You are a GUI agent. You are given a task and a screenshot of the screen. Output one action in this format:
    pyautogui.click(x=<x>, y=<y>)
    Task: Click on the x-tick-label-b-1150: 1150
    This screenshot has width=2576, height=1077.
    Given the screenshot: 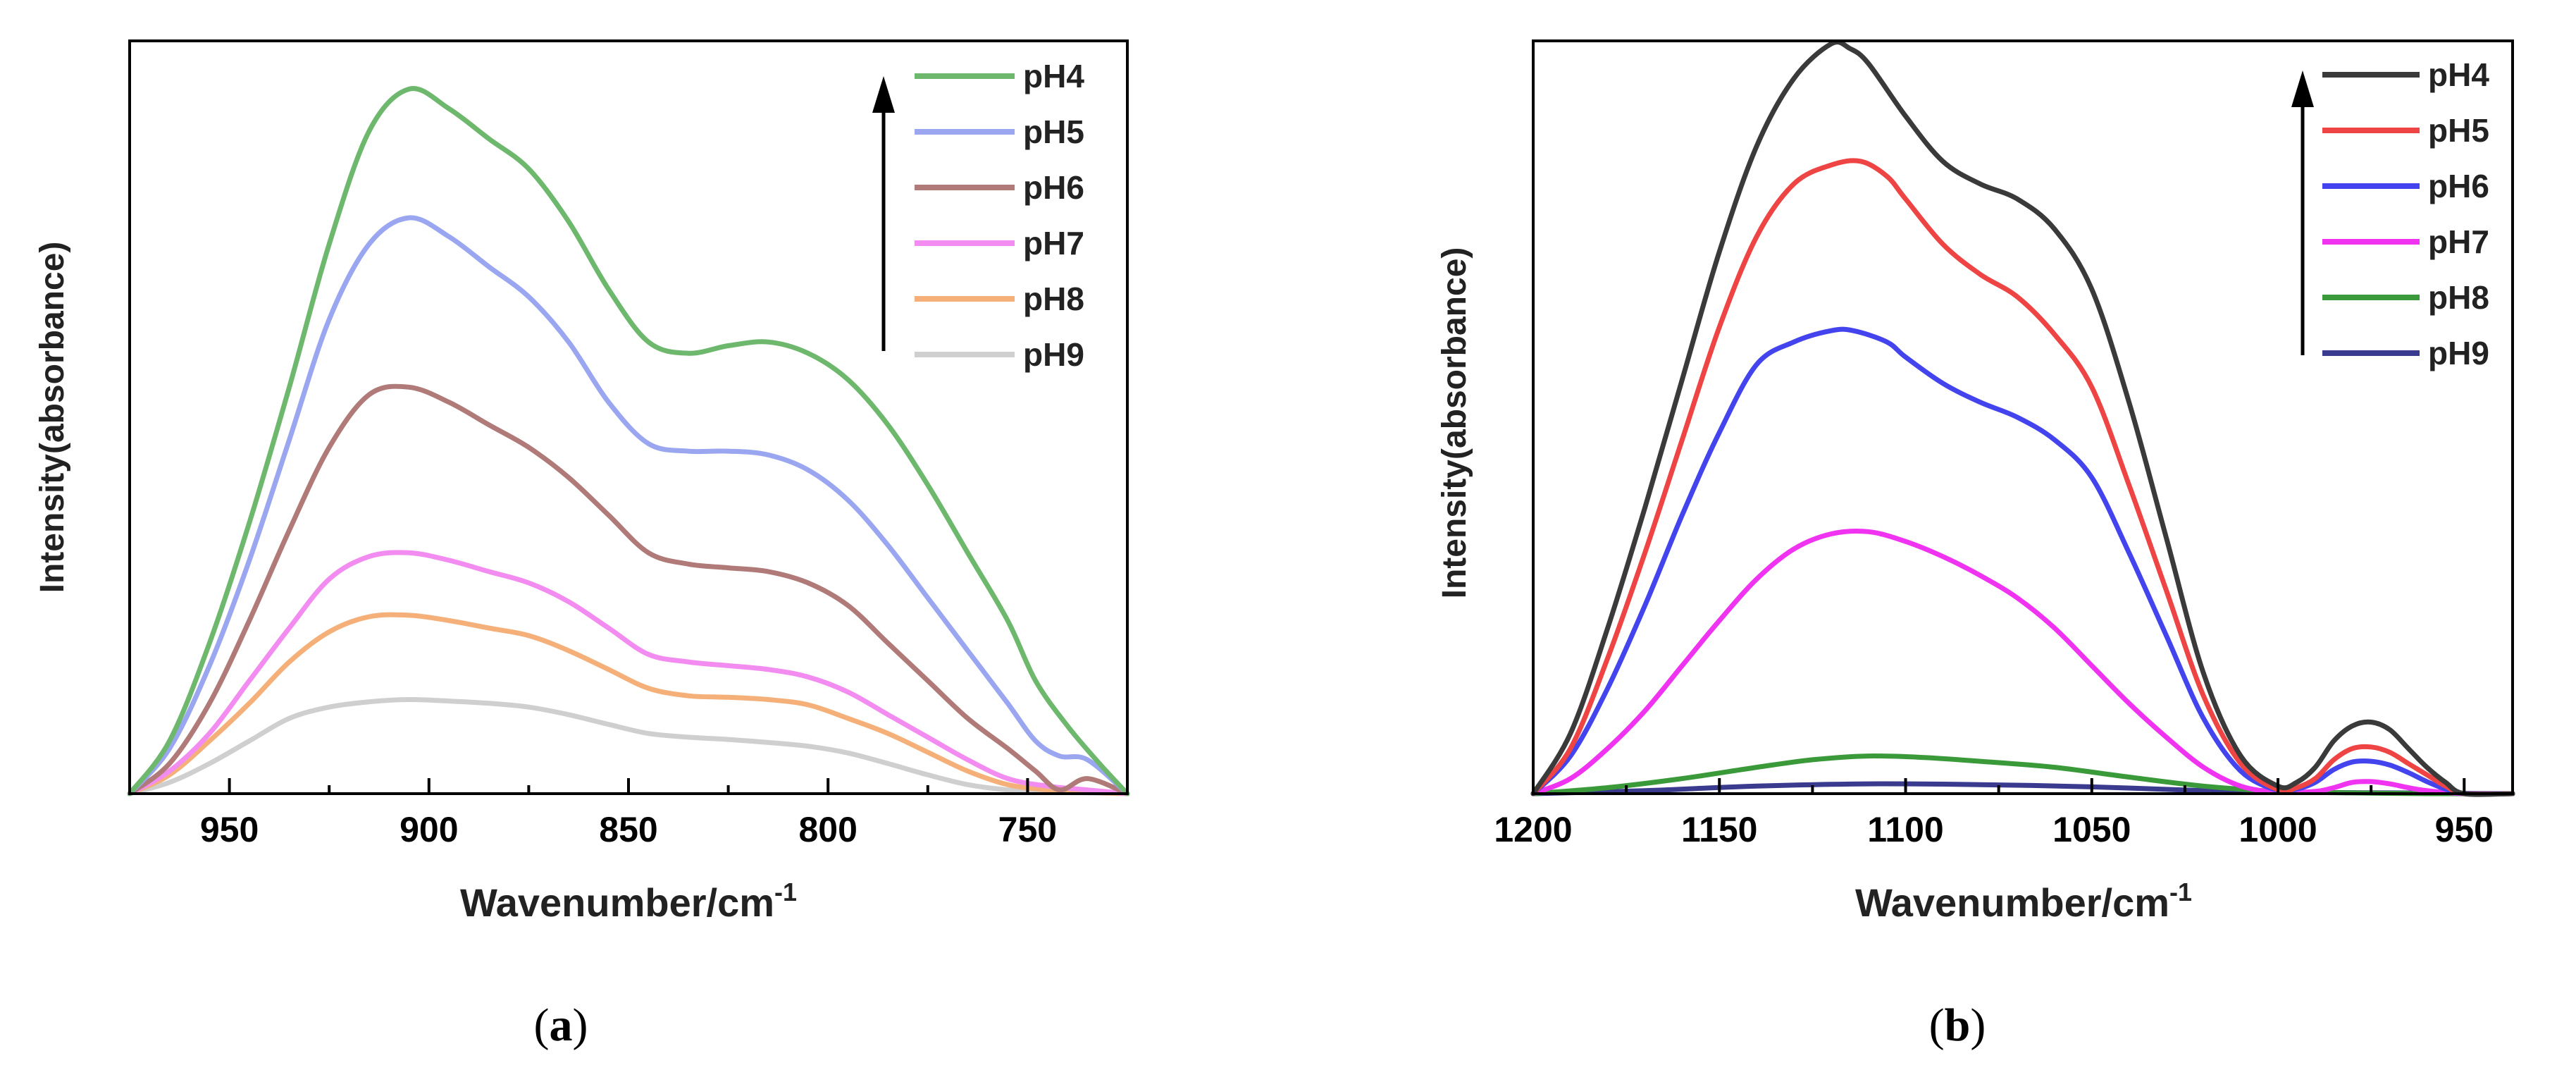 What is the action you would take?
    pyautogui.click(x=1719, y=829)
    